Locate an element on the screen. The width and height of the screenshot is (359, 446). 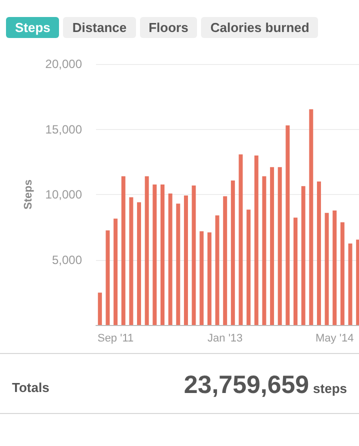
text: Floors is located at coordinates (169, 27).